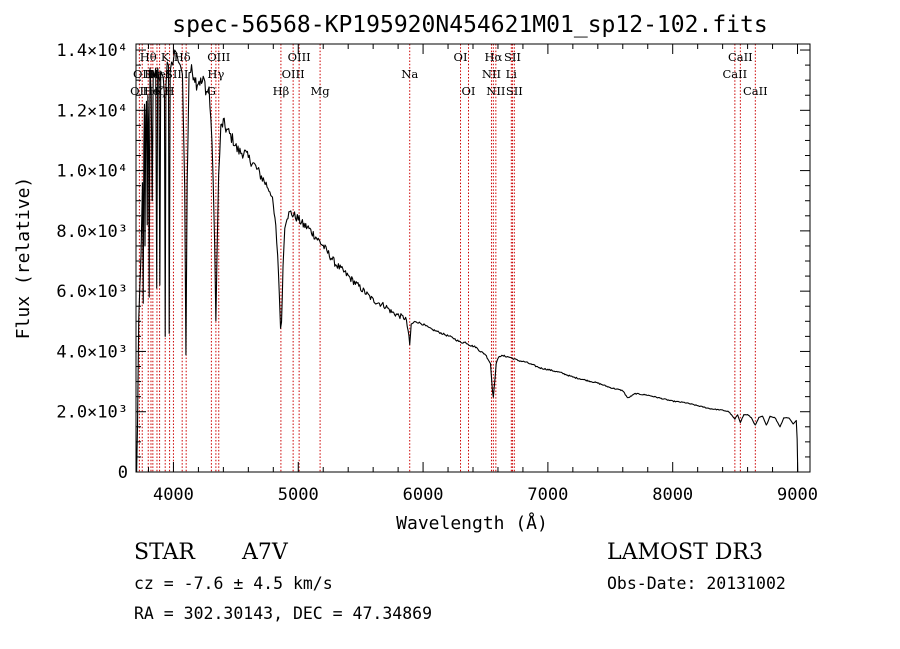 Image resolution: width=900 pixels, height=649 pixels. Describe the element at coordinates (186, 74) in the screenshot. I see `spectral-line-label-11: I` at that location.